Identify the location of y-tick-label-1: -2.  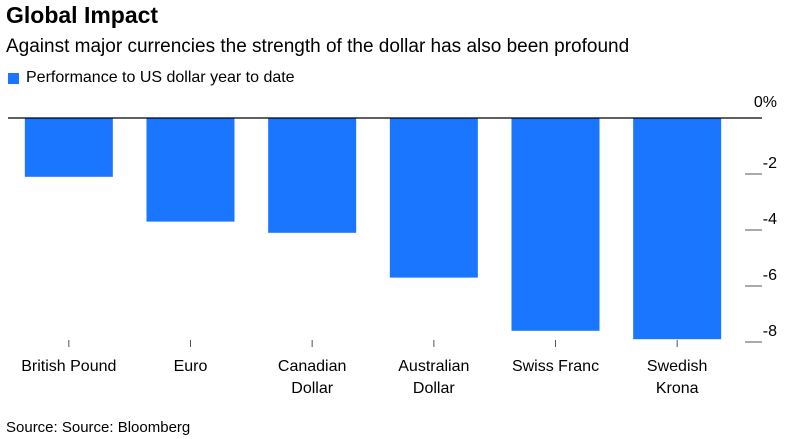
(770, 163).